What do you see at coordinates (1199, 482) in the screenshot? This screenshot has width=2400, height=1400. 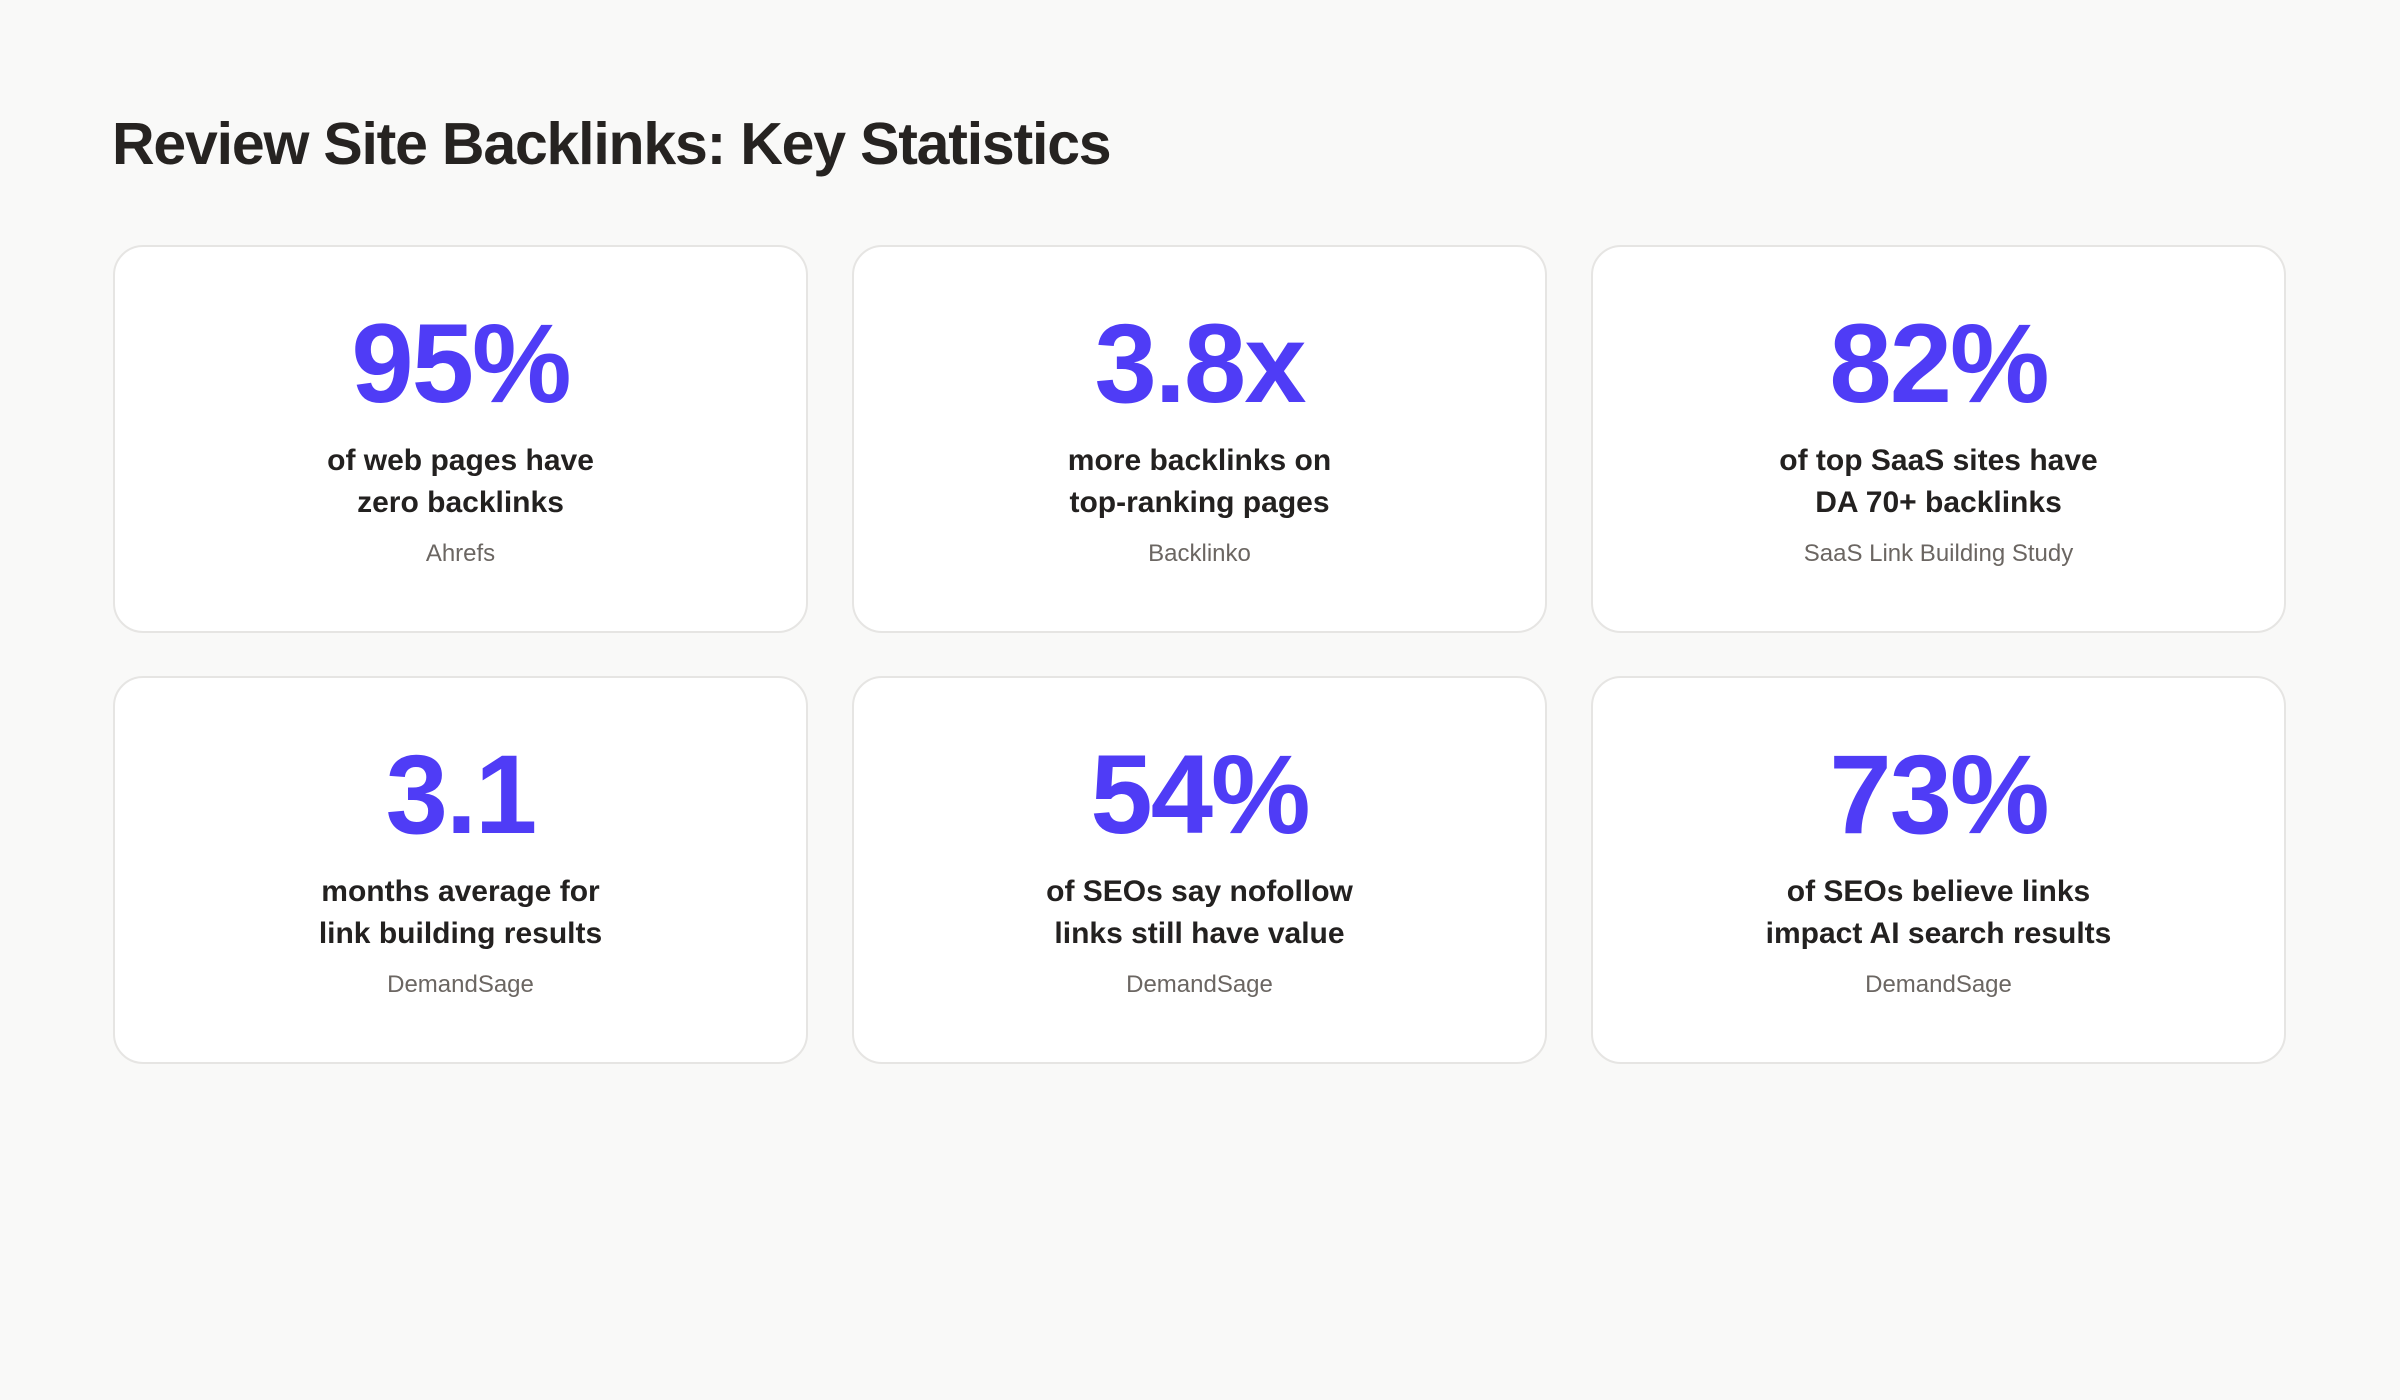 I see `stat-description: more backlinks on top-ranking pages` at bounding box center [1199, 482].